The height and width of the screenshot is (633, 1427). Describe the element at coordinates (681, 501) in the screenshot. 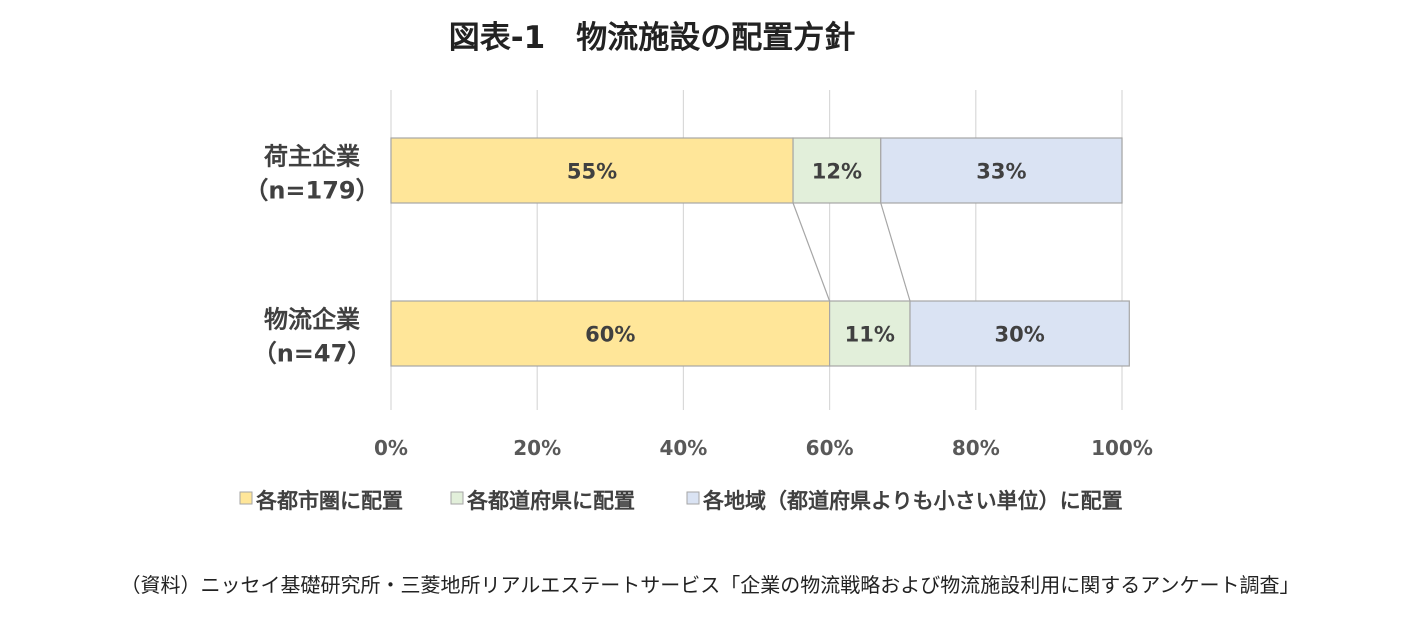

I see `legend: 各都市圏に配置 各都道府県に配置 各地域（都道府県よりも小さい単位）に配置` at that location.